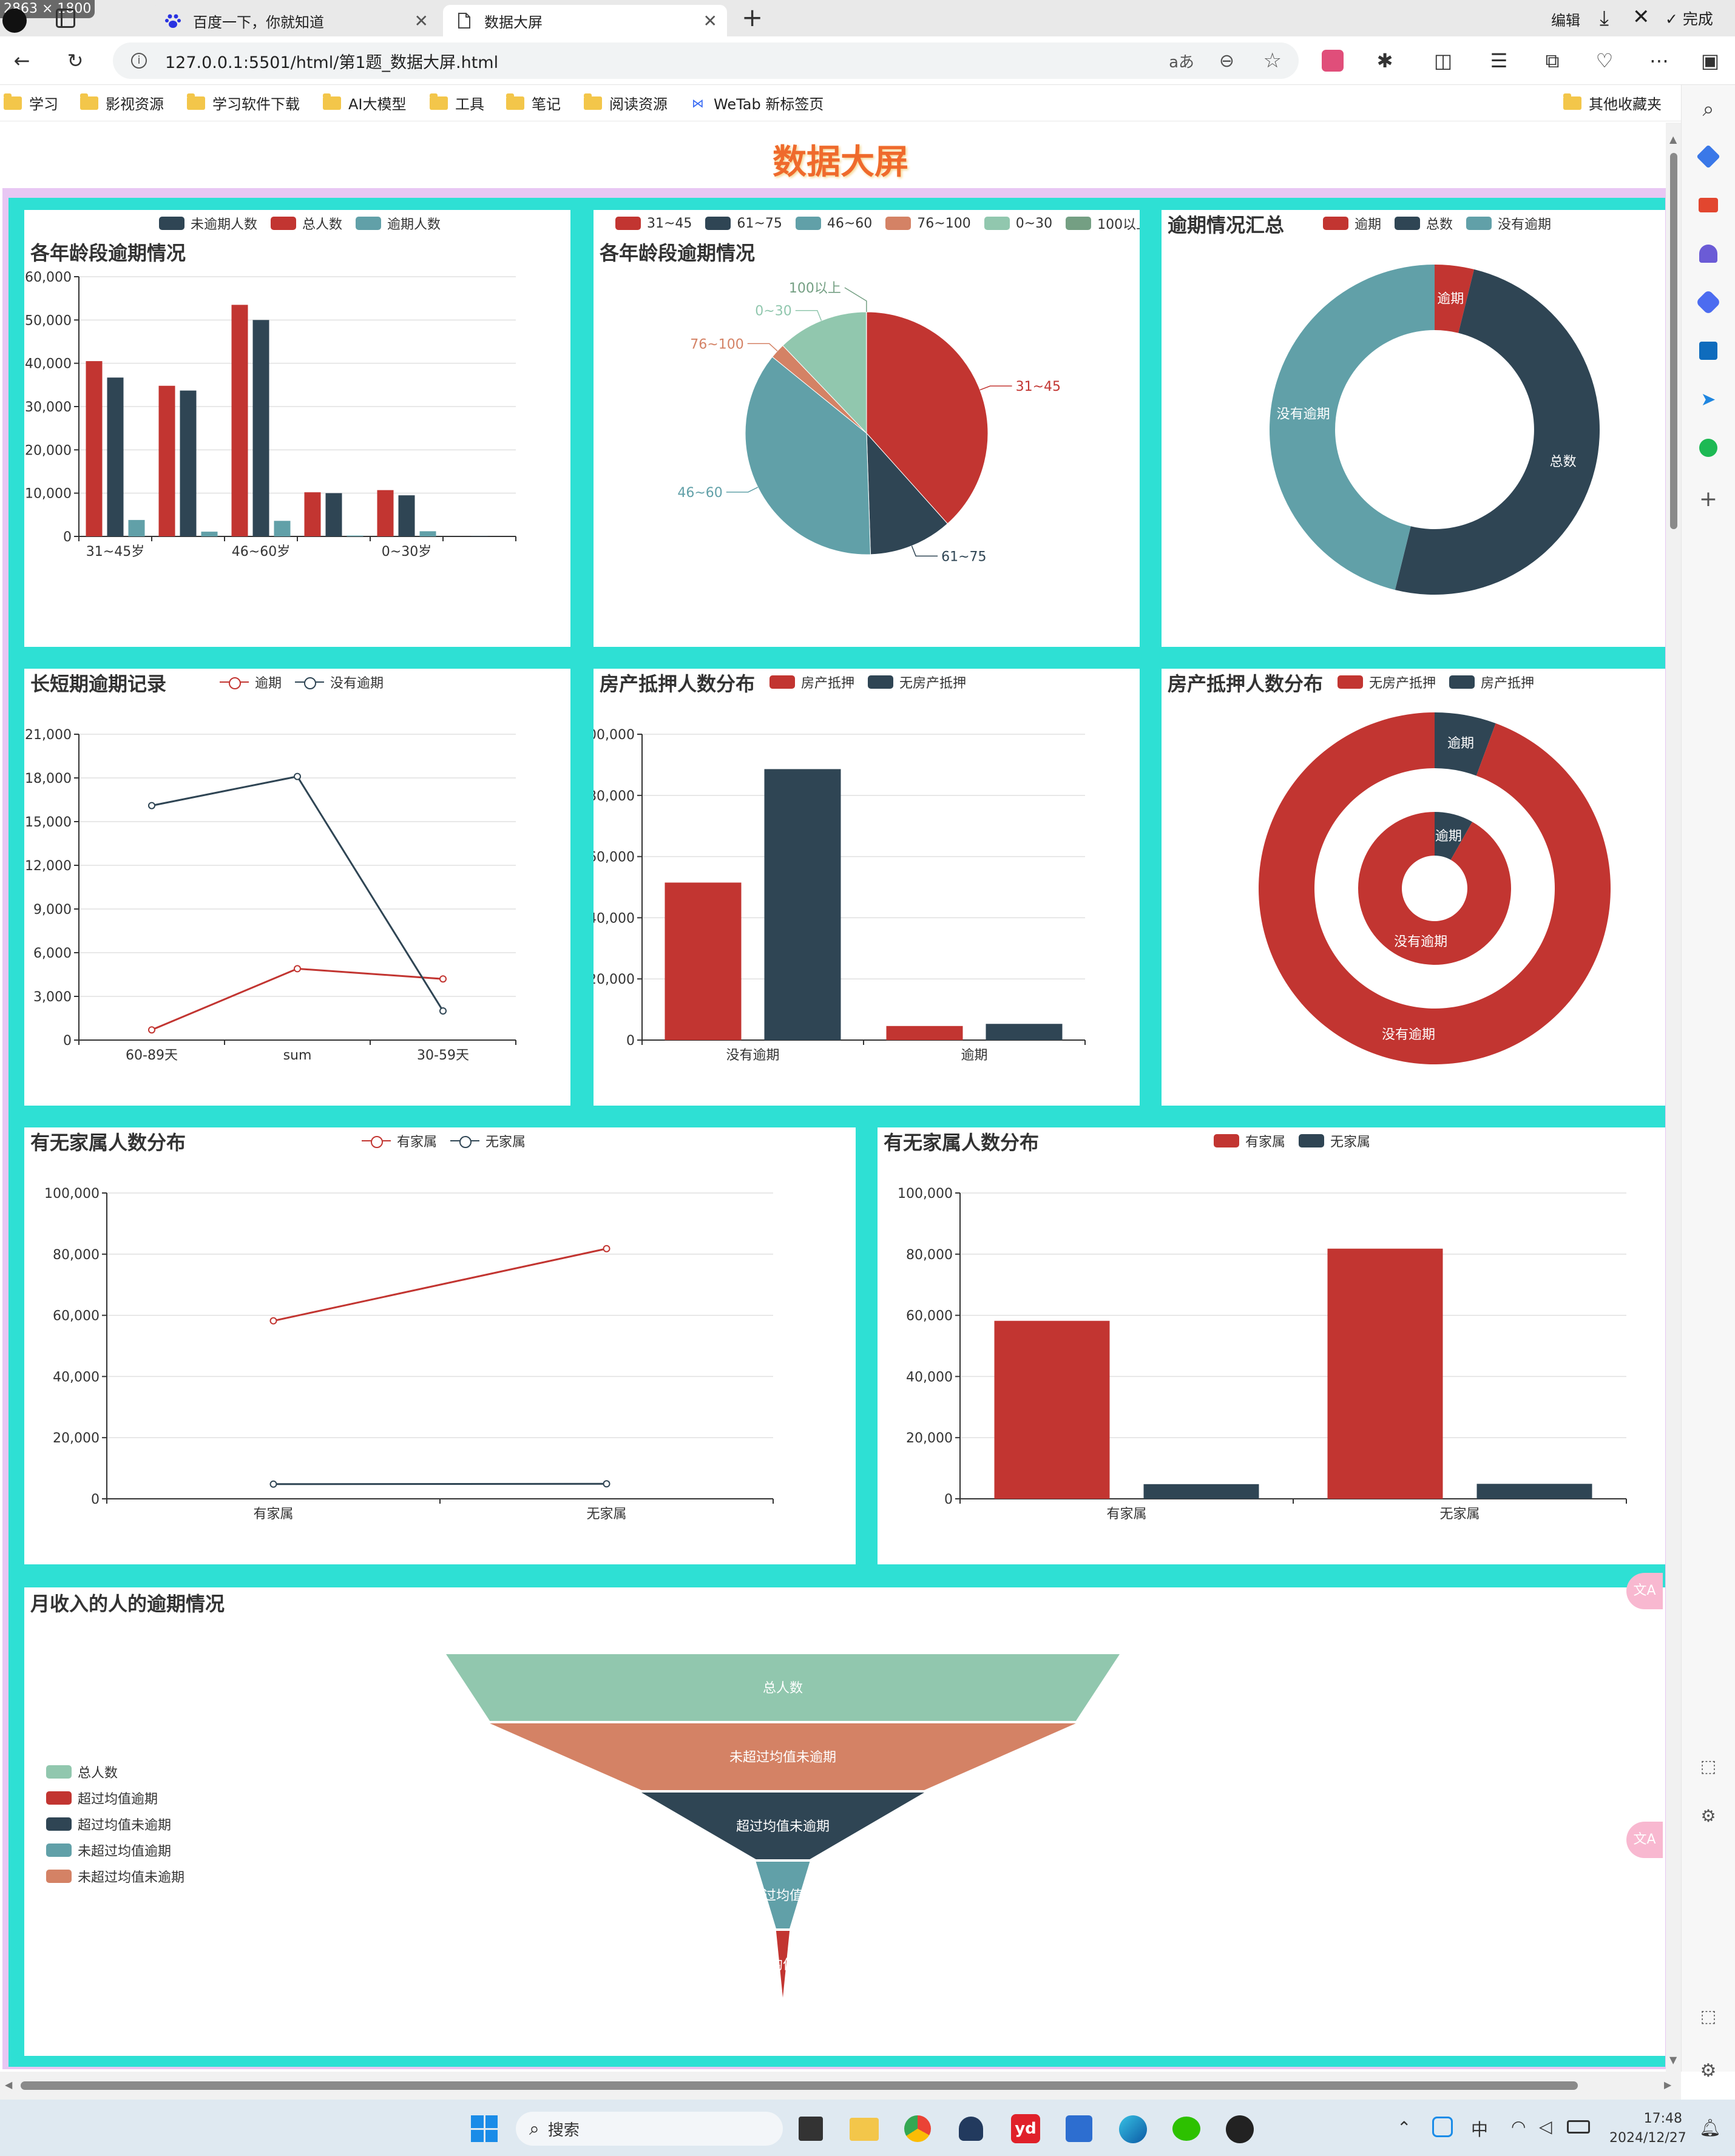 This screenshot has height=2156, width=1735. What do you see at coordinates (811, 2129) in the screenshot?
I see `task-view-icon` at bounding box center [811, 2129].